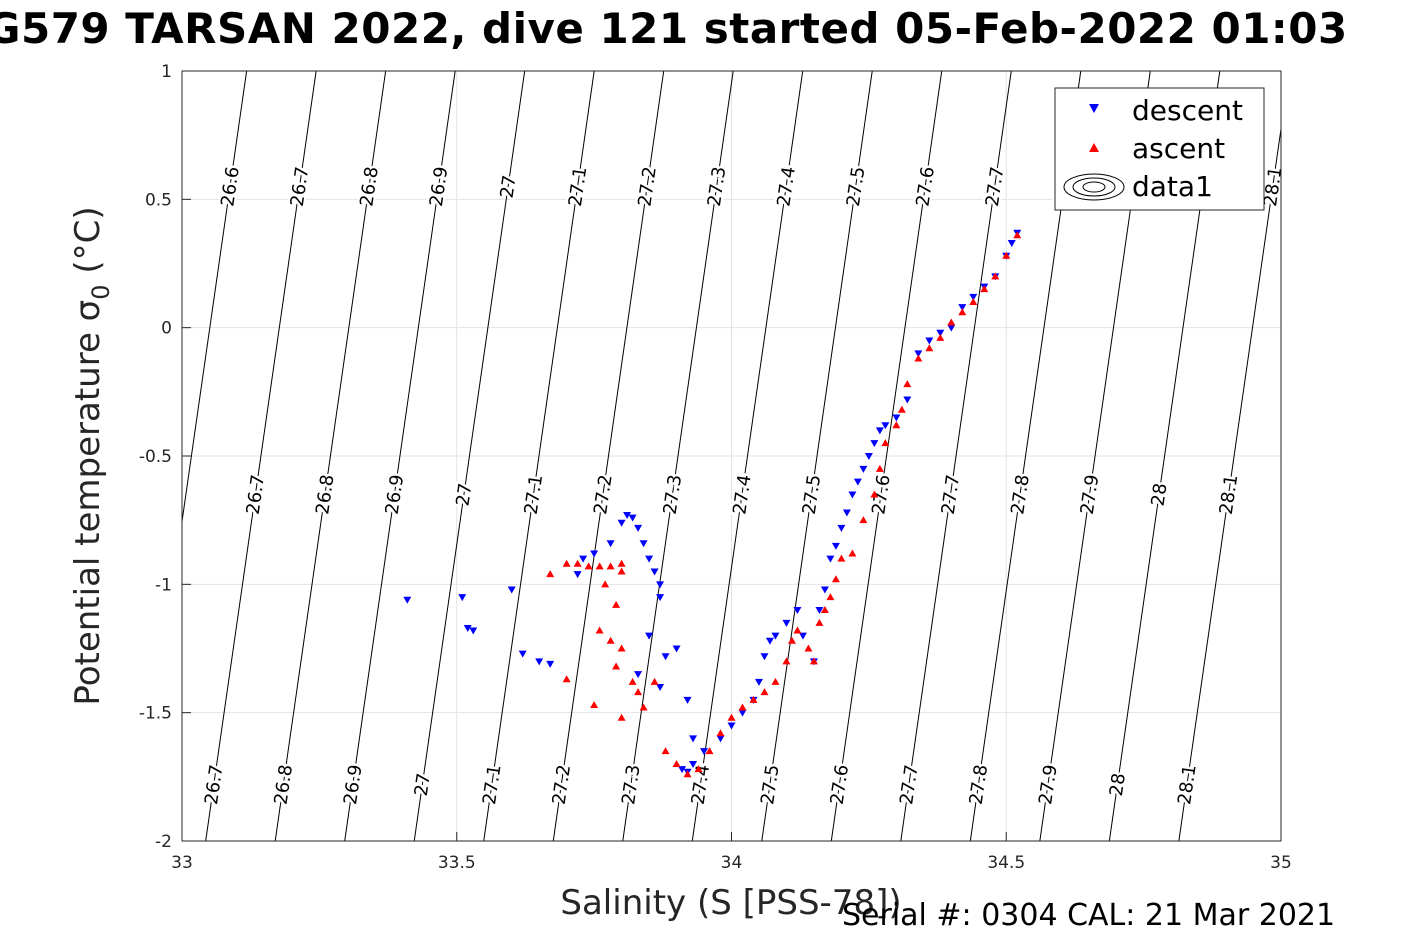 The width and height of the screenshot is (1417, 945). Describe the element at coordinates (509, 187) in the screenshot. I see `contour-label-27: 27` at that location.